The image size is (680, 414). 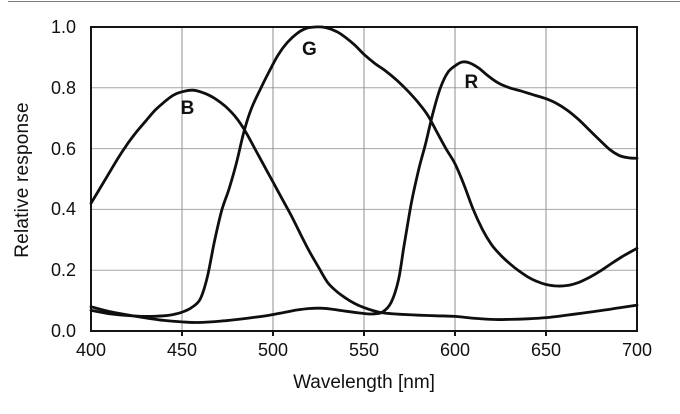 I want to click on y-tick-label: 0.4, so click(x=63, y=209).